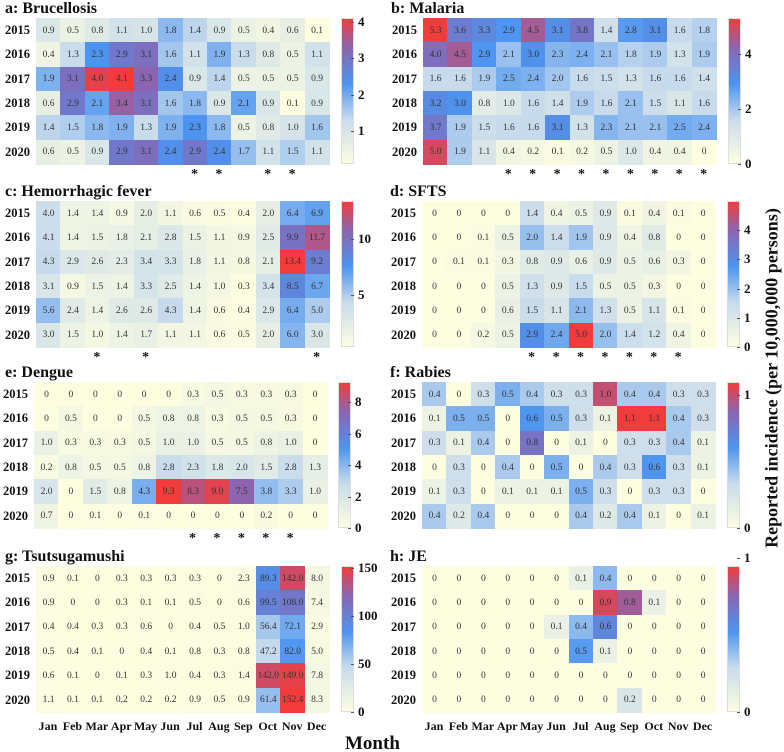 The image size is (784, 752). What do you see at coordinates (580, 726) in the screenshot?
I see `month-label: Jul` at bounding box center [580, 726].